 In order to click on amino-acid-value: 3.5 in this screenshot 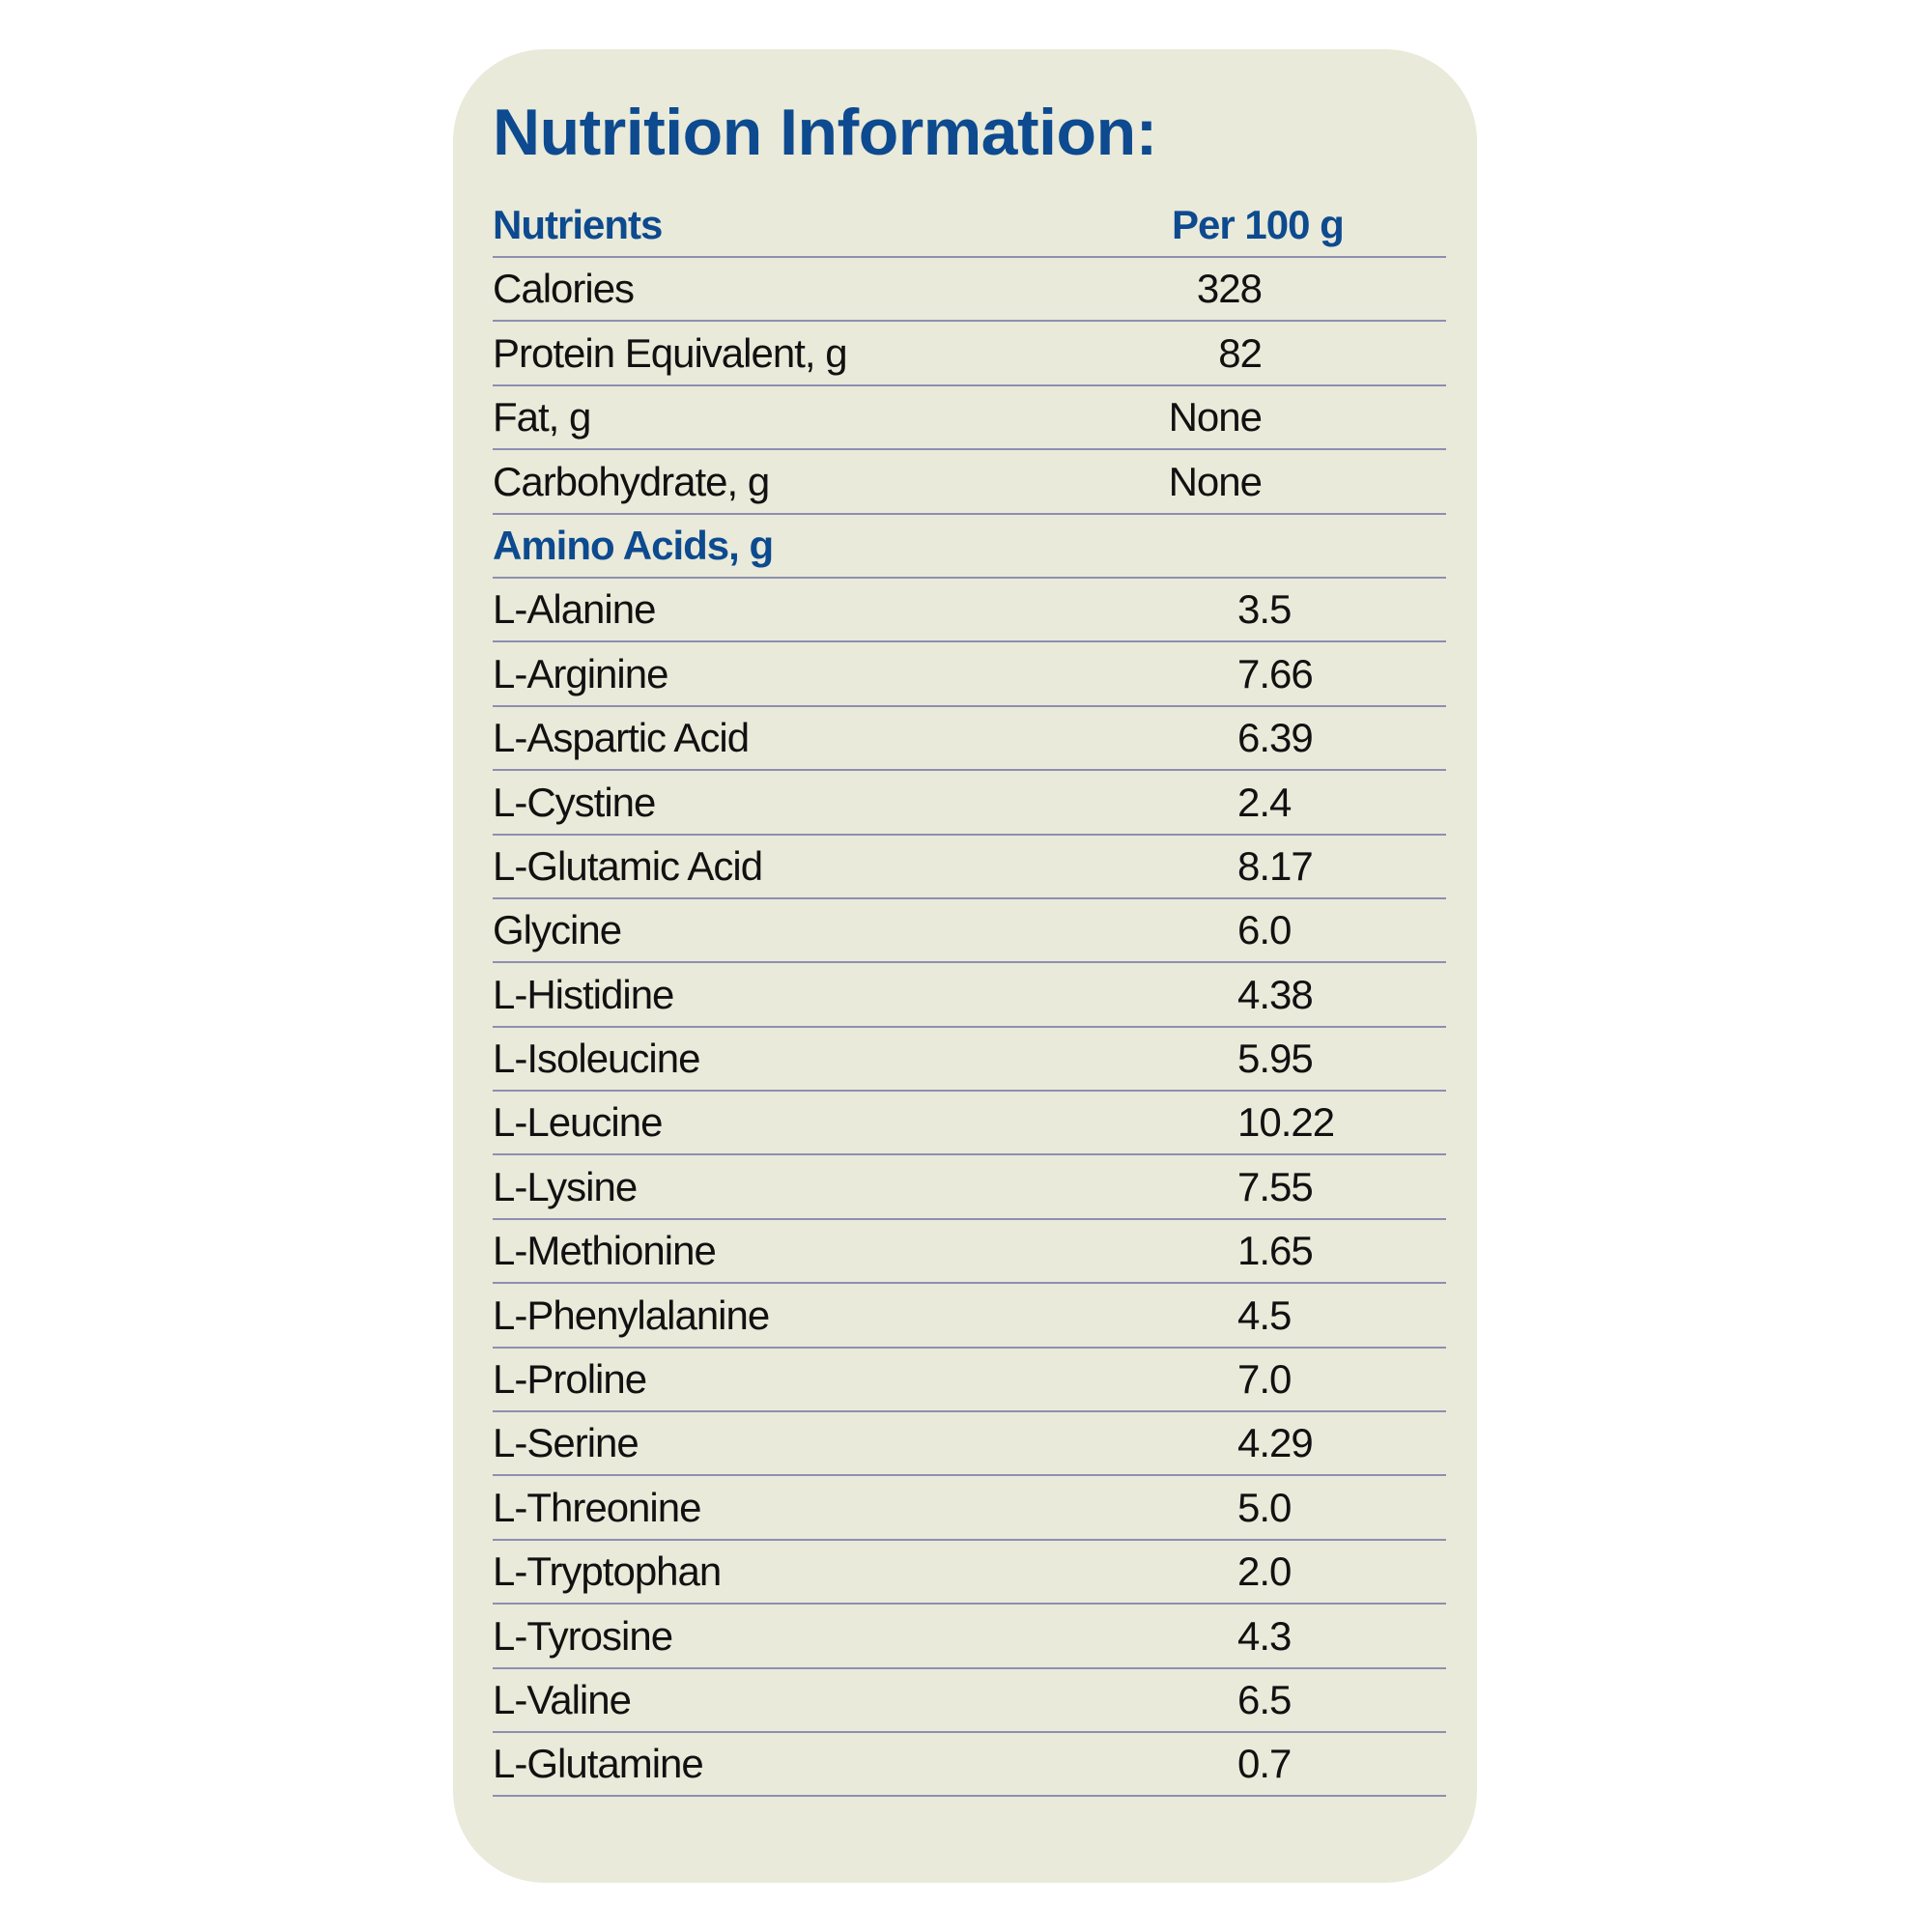, I will do `click(1264, 609)`.